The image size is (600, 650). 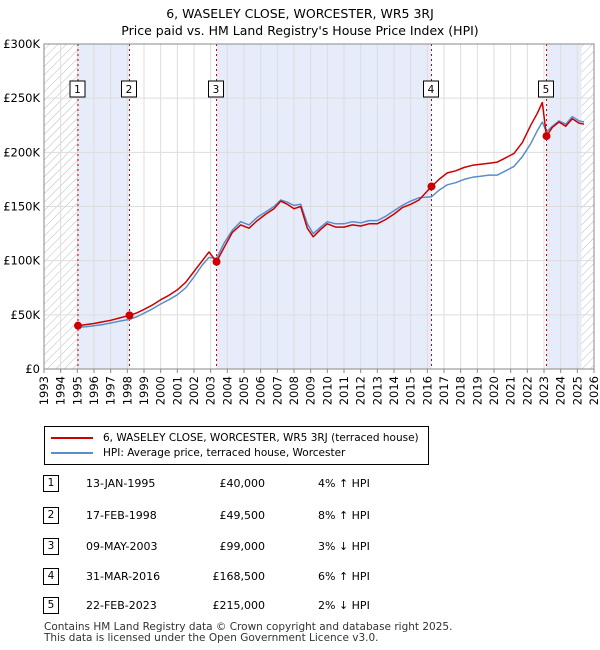 I want to click on x-tick-label: 1995, so click(x=77, y=390).